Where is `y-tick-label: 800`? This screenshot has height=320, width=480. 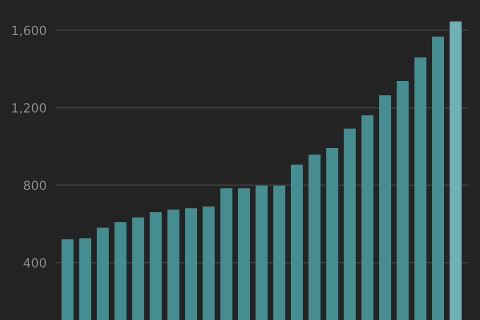 y-tick-label: 800 is located at coordinates (35, 185).